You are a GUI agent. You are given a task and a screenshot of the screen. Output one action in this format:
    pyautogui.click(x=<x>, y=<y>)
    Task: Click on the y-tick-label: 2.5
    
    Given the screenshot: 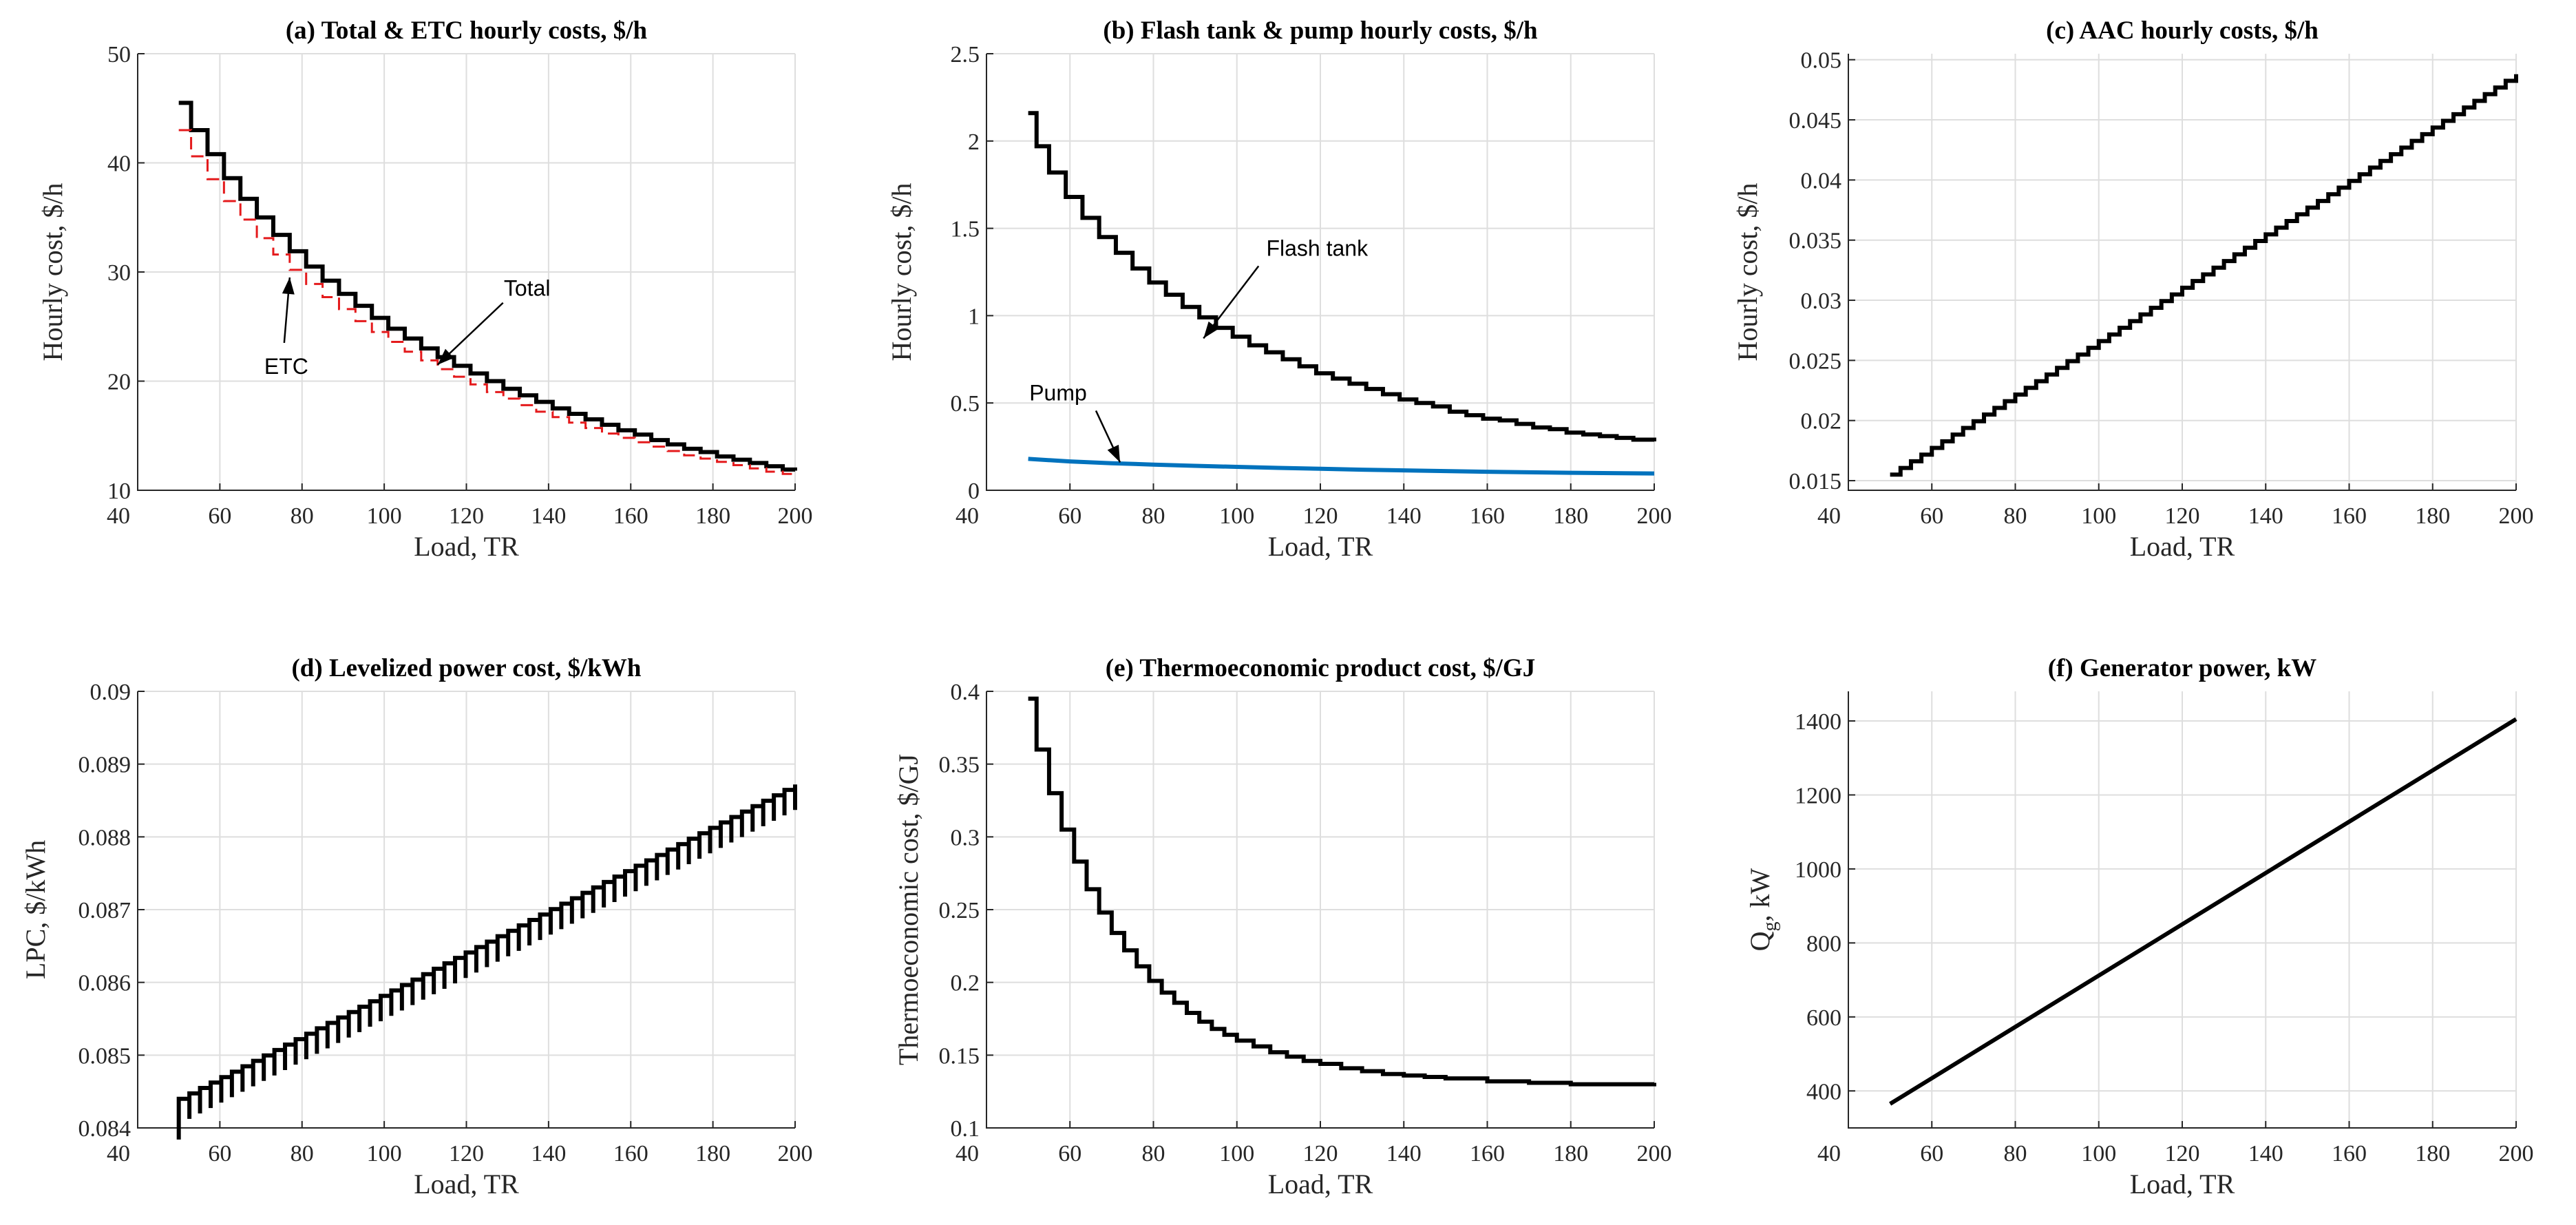 What is the action you would take?
    pyautogui.click(x=966, y=55)
    